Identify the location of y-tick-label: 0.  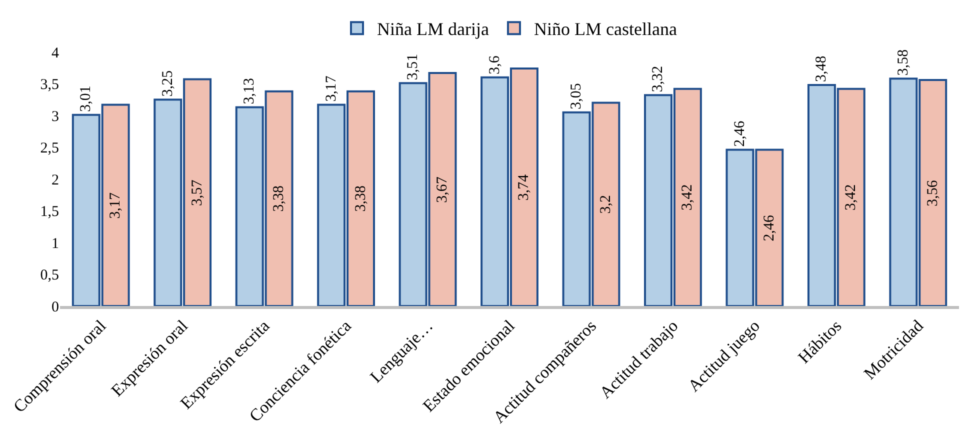
(55, 307).